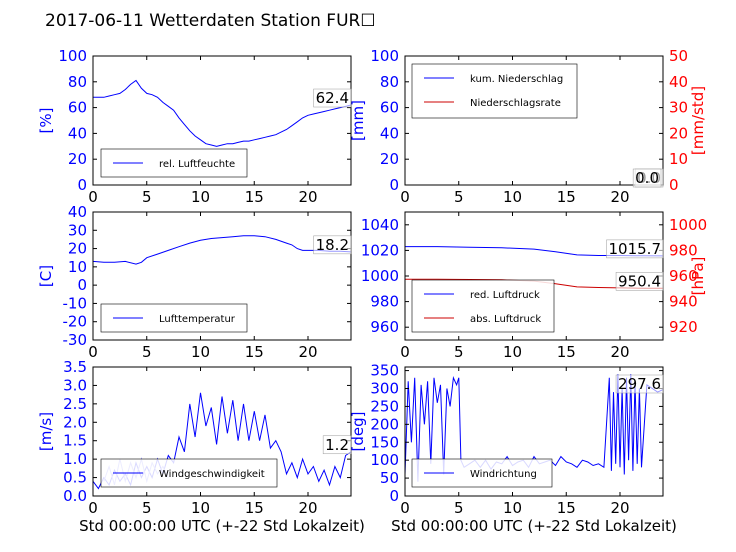 This screenshot has width=736, height=552. Describe the element at coordinates (77, 267) in the screenshot. I see `y-tick-label: 10` at that location.